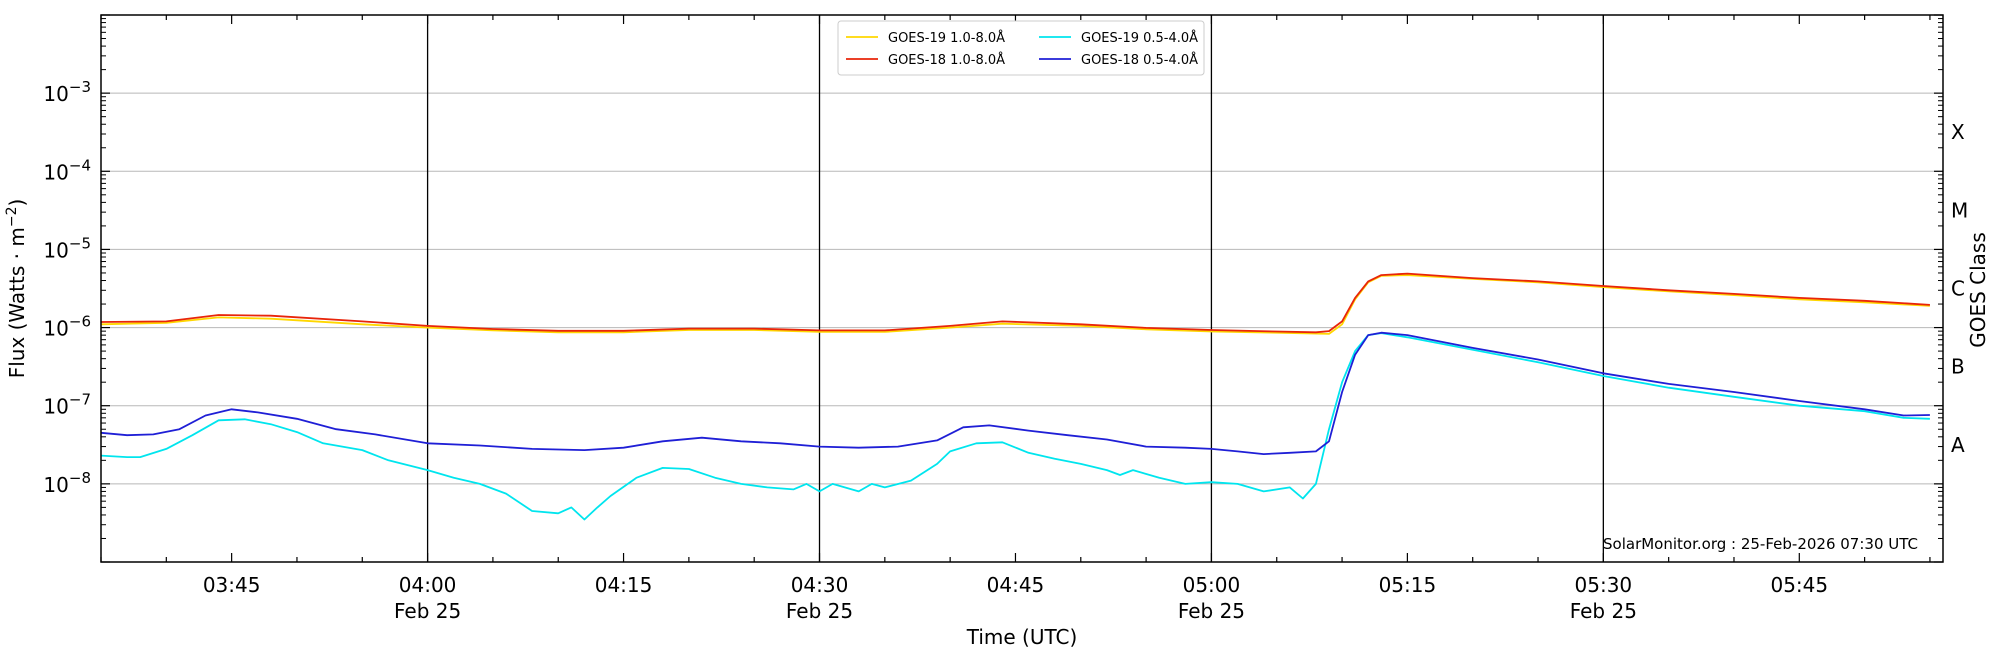 The height and width of the screenshot is (650, 2000). What do you see at coordinates (12, 217) in the screenshot?
I see `y-axis-title-exponent: −2` at bounding box center [12, 217].